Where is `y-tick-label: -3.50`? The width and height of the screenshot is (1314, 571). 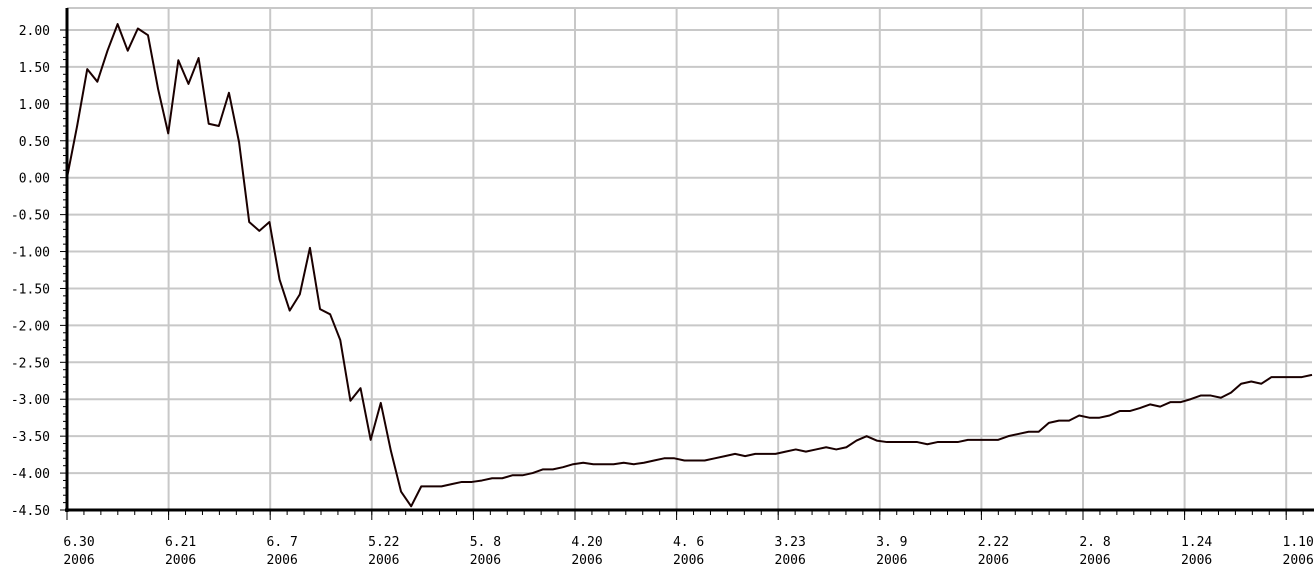 y-tick-label: -3.50 is located at coordinates (30, 437).